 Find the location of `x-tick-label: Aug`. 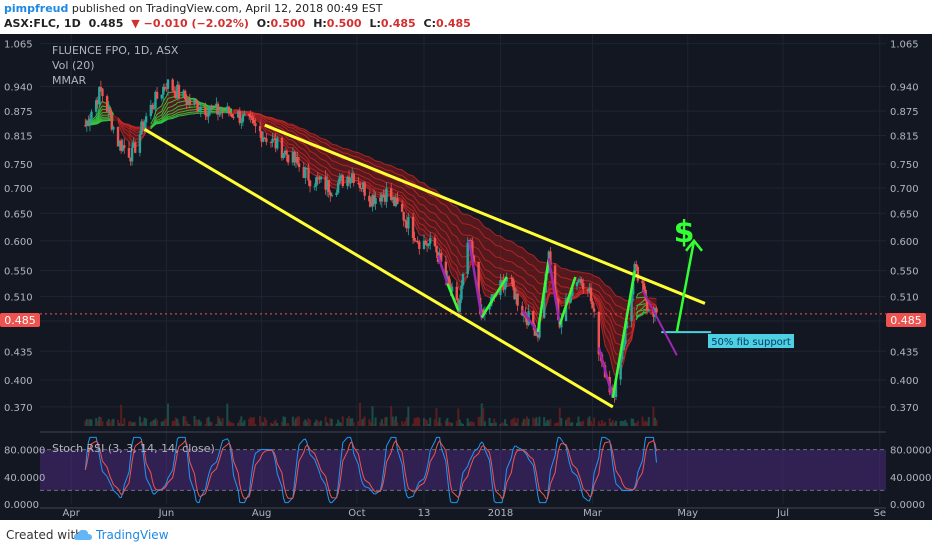

x-tick-label: Aug is located at coordinates (262, 513).